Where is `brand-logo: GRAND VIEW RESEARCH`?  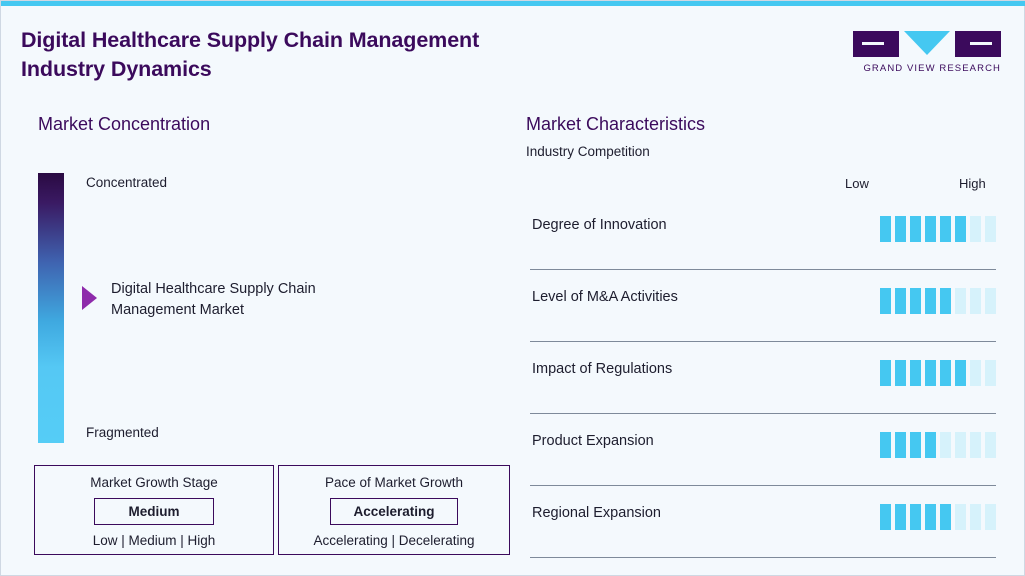
brand-logo: GRAND VIEW RESEARCH is located at coordinates (927, 56).